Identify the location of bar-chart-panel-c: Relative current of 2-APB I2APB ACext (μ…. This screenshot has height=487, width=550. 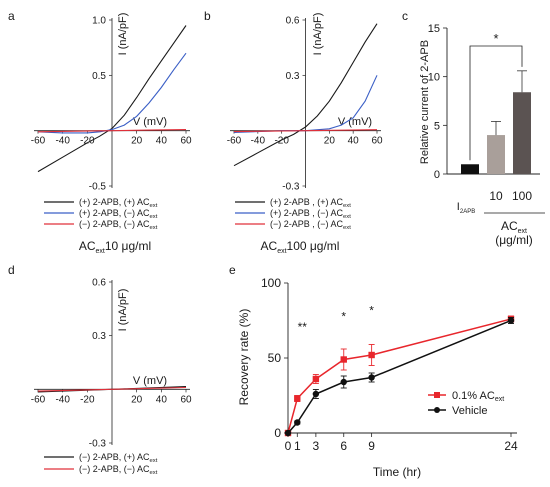
(482, 135).